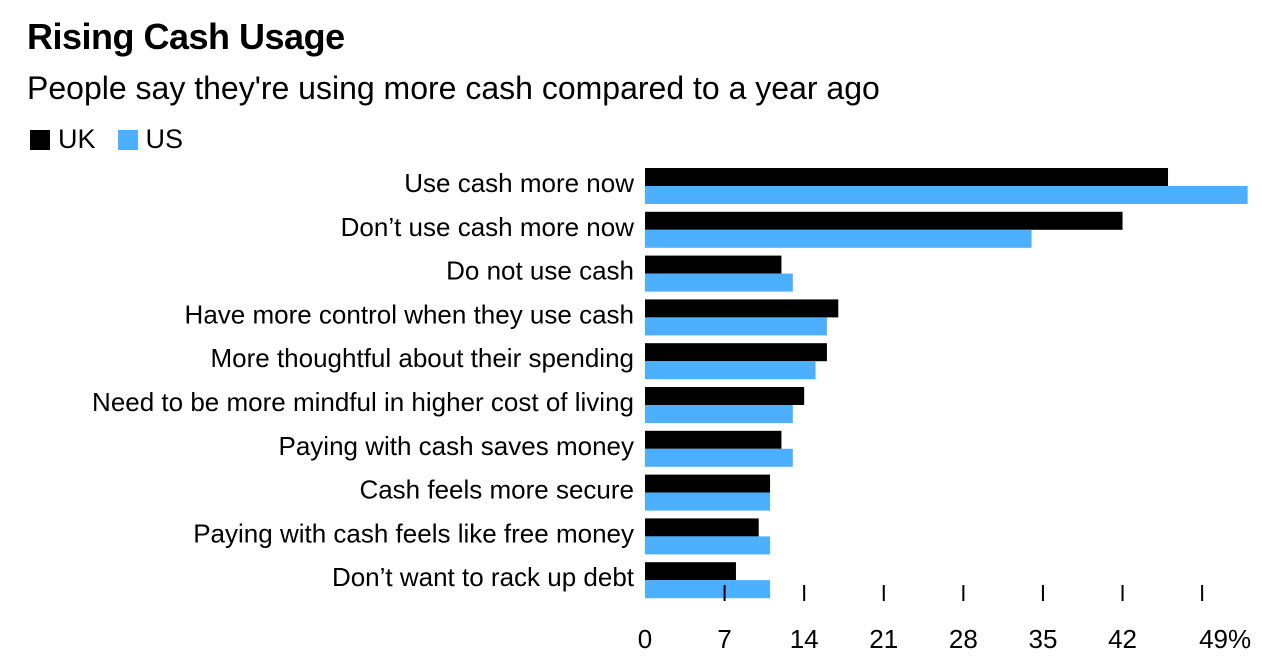 This screenshot has width=1262, height=670. What do you see at coordinates (883, 639) in the screenshot?
I see `x-tick-label: 21` at bounding box center [883, 639].